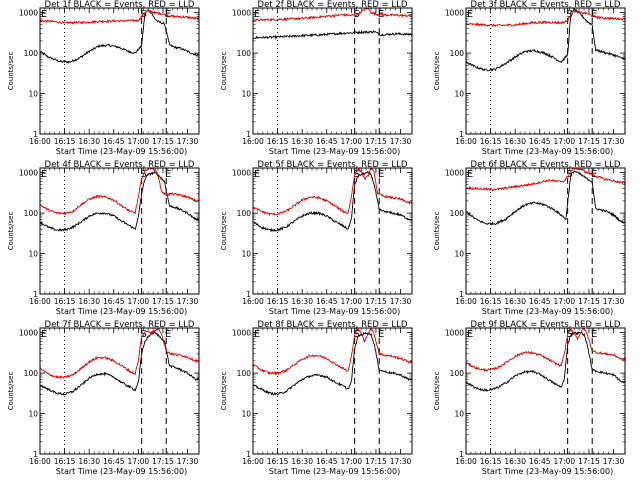 This screenshot has height=480, width=640. Describe the element at coordinates (327, 237) in the screenshot. I see `x-axis: 16:00 16:15 16:30 16:45 17:00 17:15 17:30` at that location.